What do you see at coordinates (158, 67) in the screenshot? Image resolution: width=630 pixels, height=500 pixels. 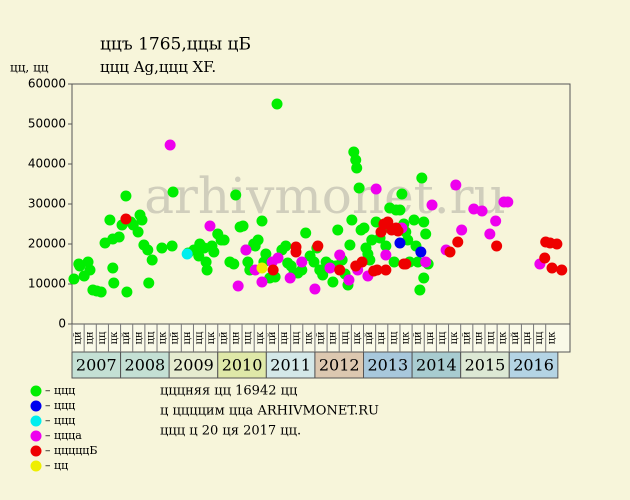 I see `chart-subtitle: ццц Ag,ццц XF.` at bounding box center [158, 67].